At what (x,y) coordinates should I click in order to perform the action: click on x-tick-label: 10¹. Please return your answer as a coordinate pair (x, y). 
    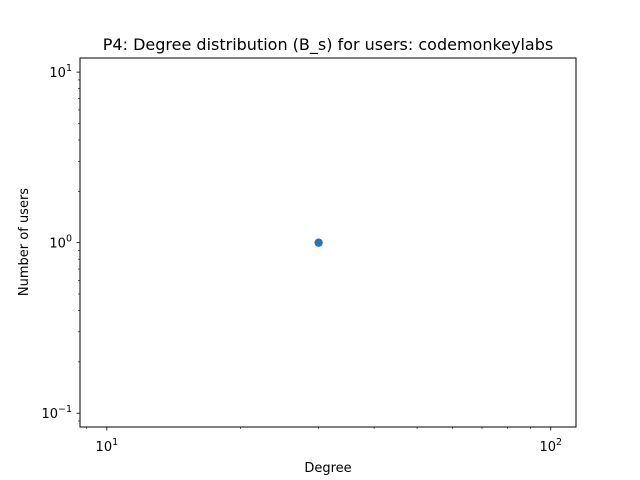
    Looking at the image, I should click on (107, 446).